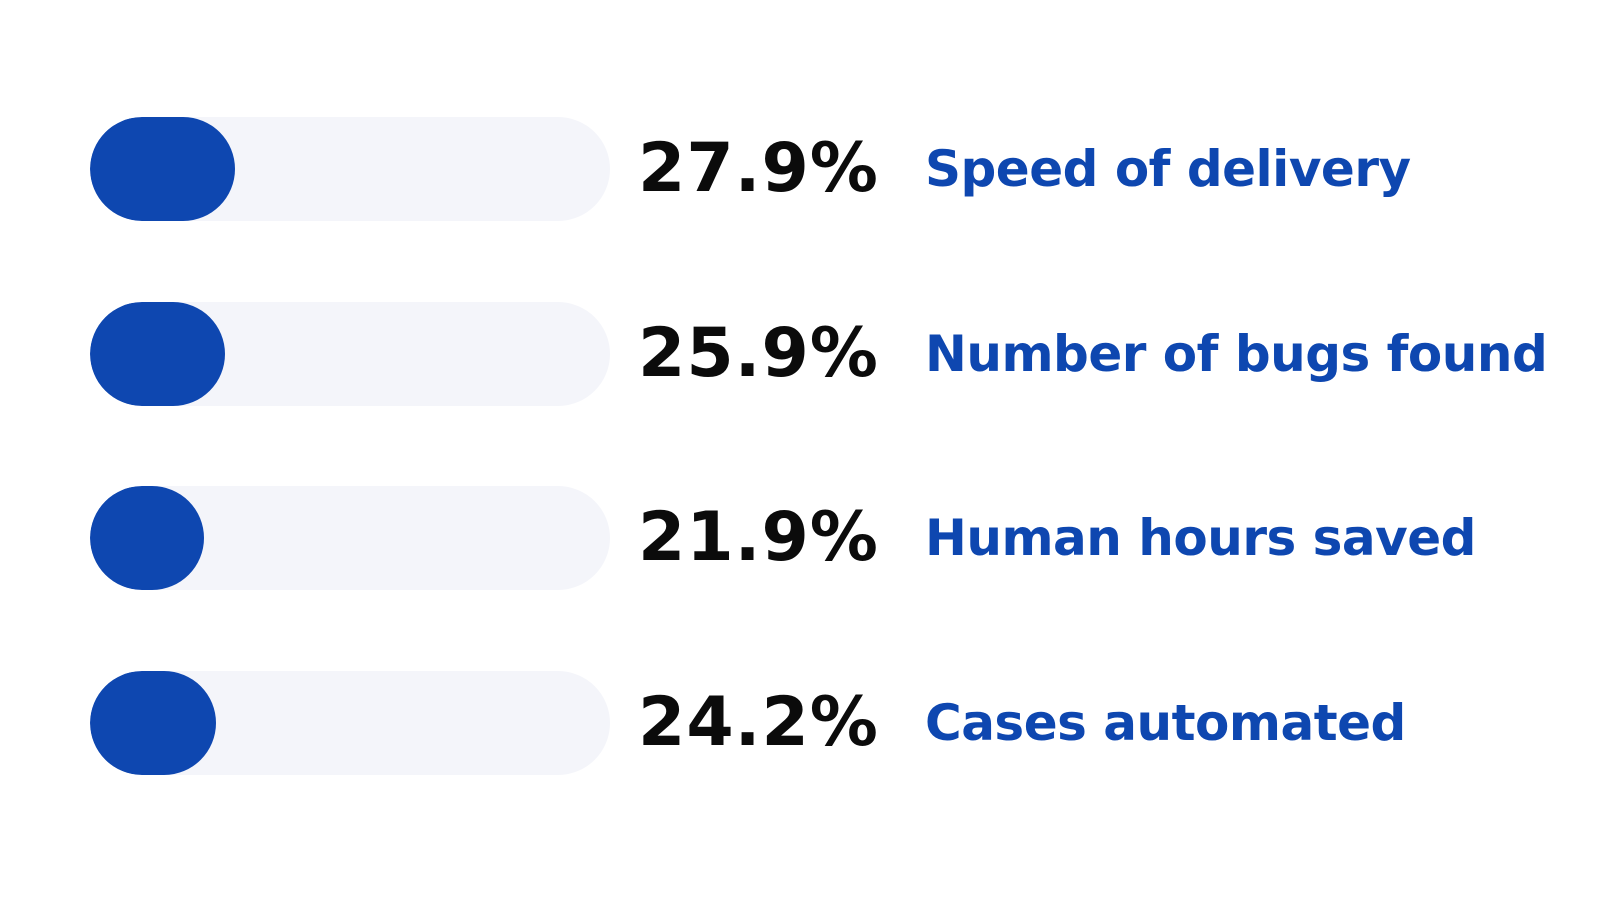 Image resolution: width=1600 pixels, height=900 pixels. Describe the element at coordinates (758, 722) in the screenshot. I see `data-label: 24.2%` at that location.